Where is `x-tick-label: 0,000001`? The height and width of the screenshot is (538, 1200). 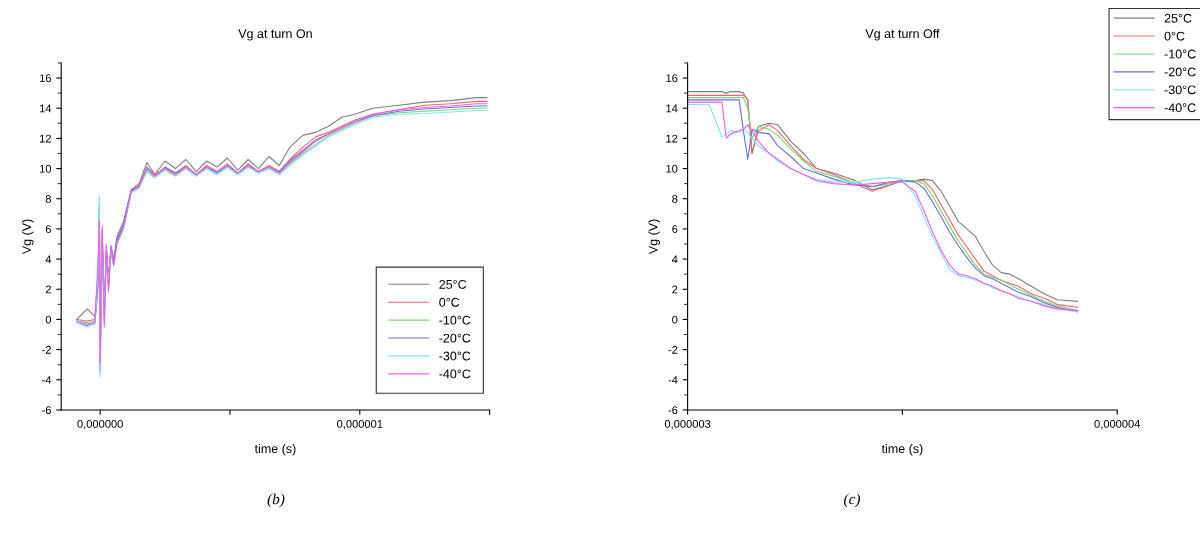
x-tick-label: 0,000001 is located at coordinates (360, 424).